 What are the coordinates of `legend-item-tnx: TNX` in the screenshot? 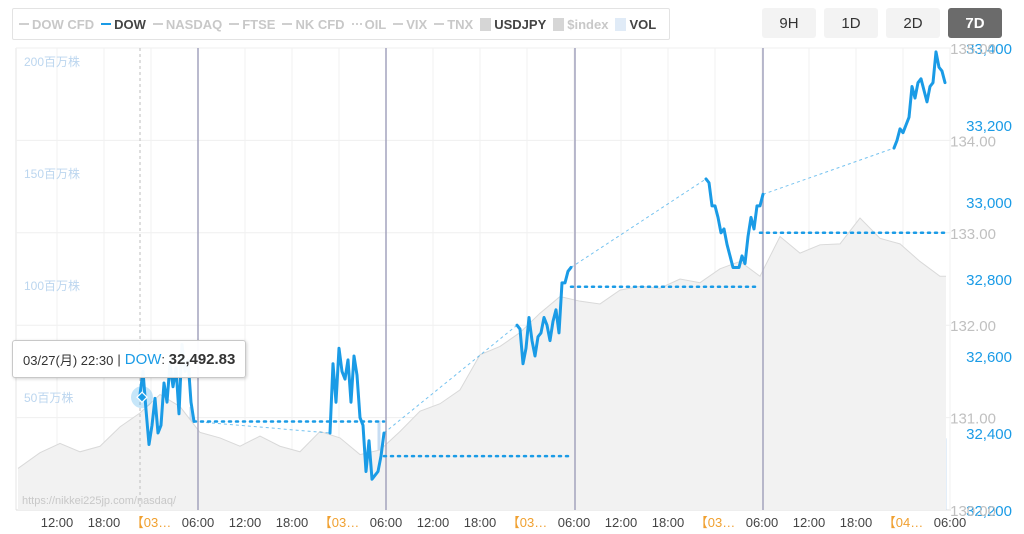 It's located at (453, 24).